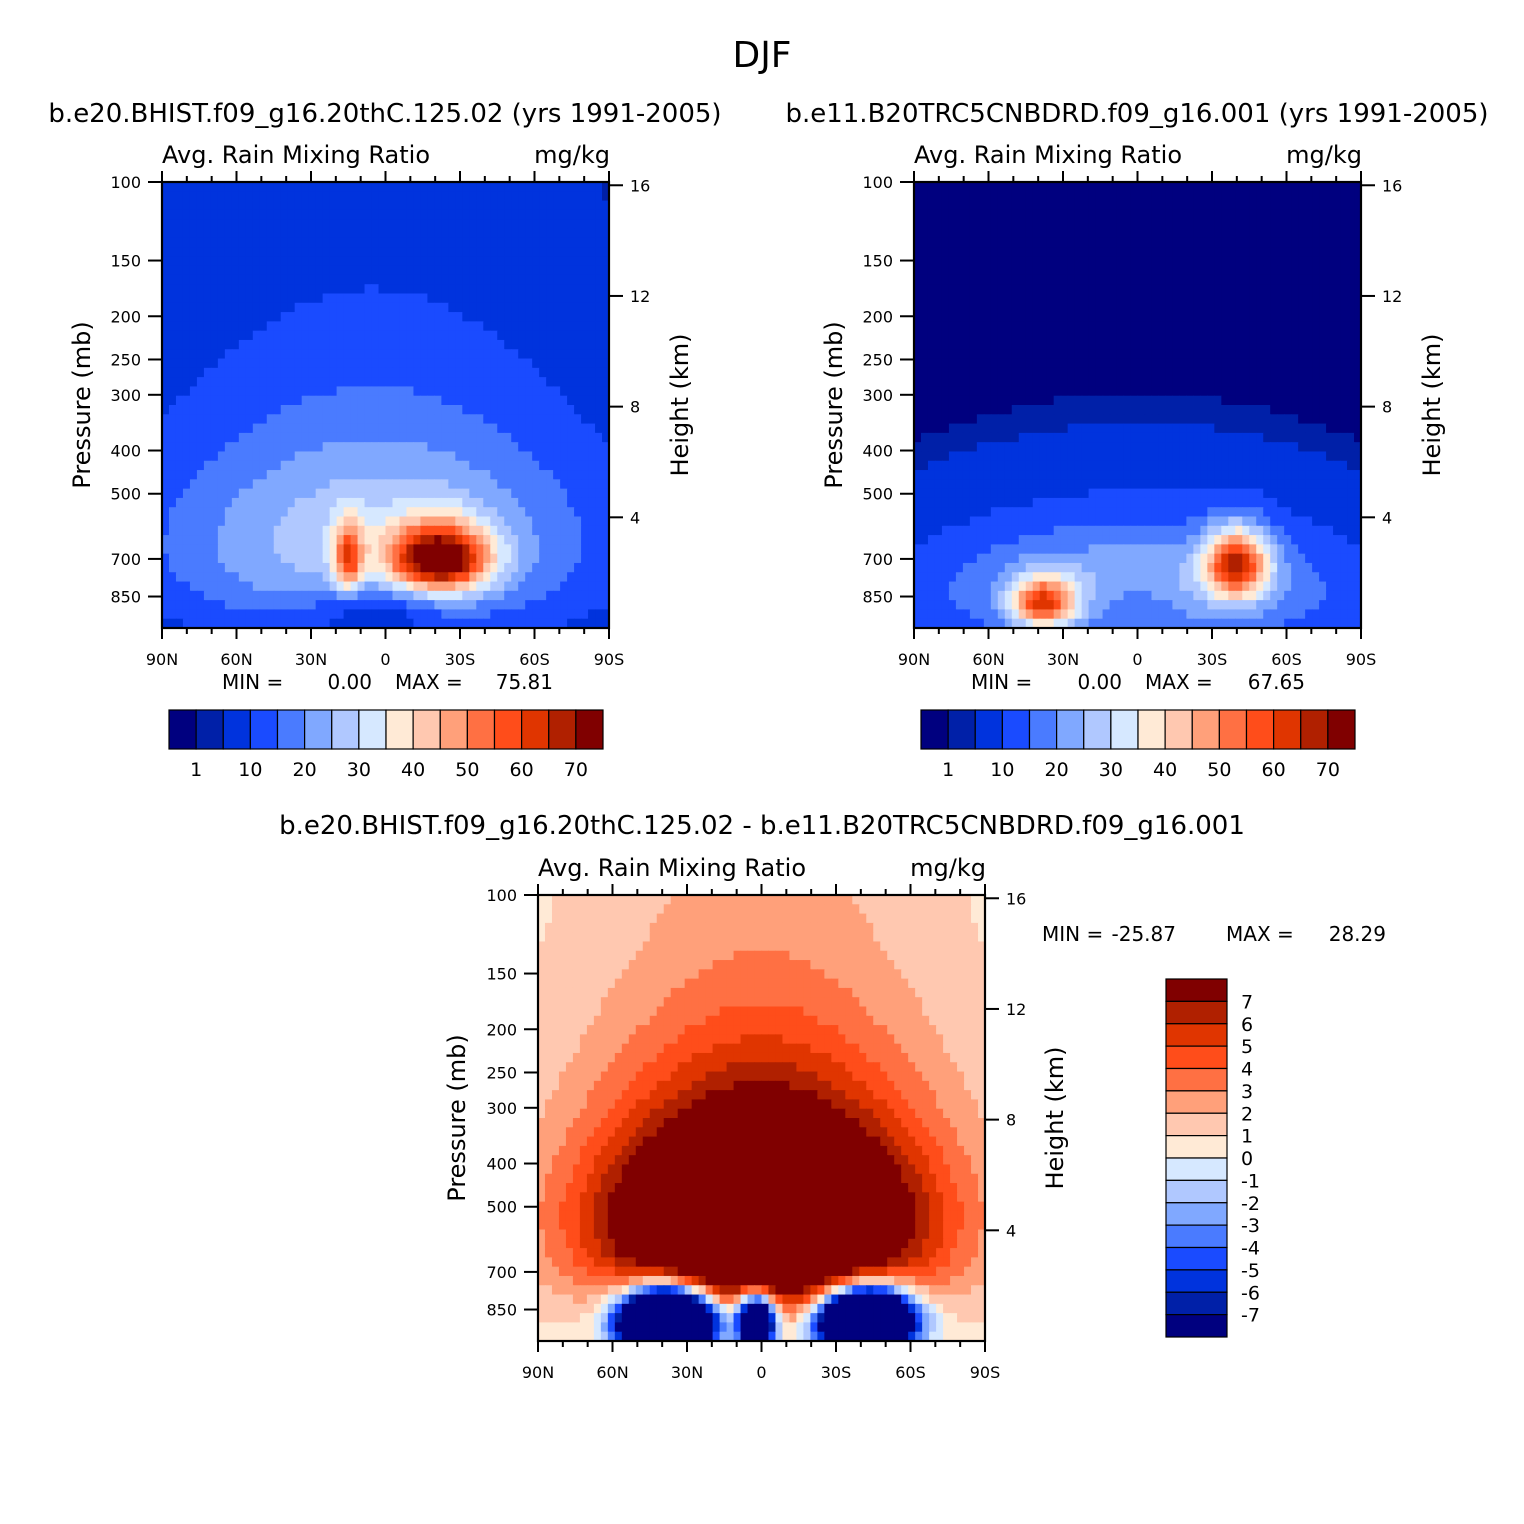  Describe the element at coordinates (609, 659) in the screenshot. I see `x-tick-label: 90S` at that location.